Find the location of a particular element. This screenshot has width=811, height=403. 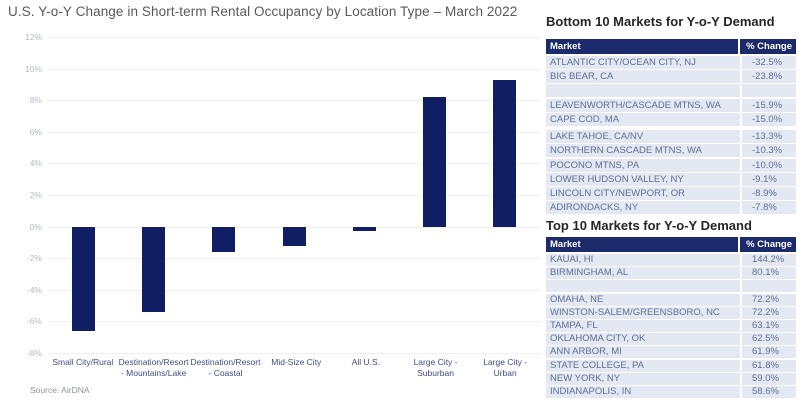

market-cell: OMAHA, NE is located at coordinates (643, 299).